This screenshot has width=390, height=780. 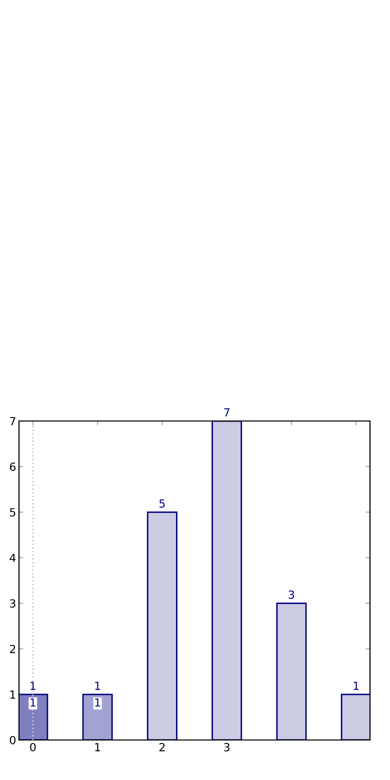 What do you see at coordinates (13, 512) in the screenshot?
I see `y-tick-label: 5` at bounding box center [13, 512].